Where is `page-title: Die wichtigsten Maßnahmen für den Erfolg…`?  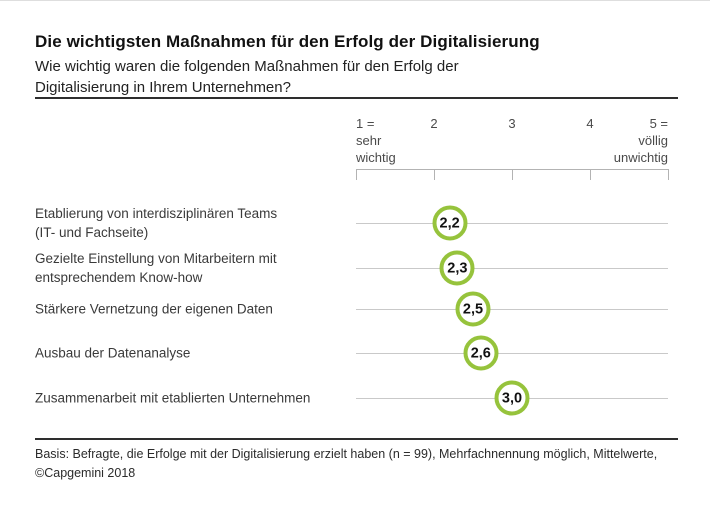 page-title: Die wichtigsten Maßnahmen für den Erfolg… is located at coordinates (287, 41).